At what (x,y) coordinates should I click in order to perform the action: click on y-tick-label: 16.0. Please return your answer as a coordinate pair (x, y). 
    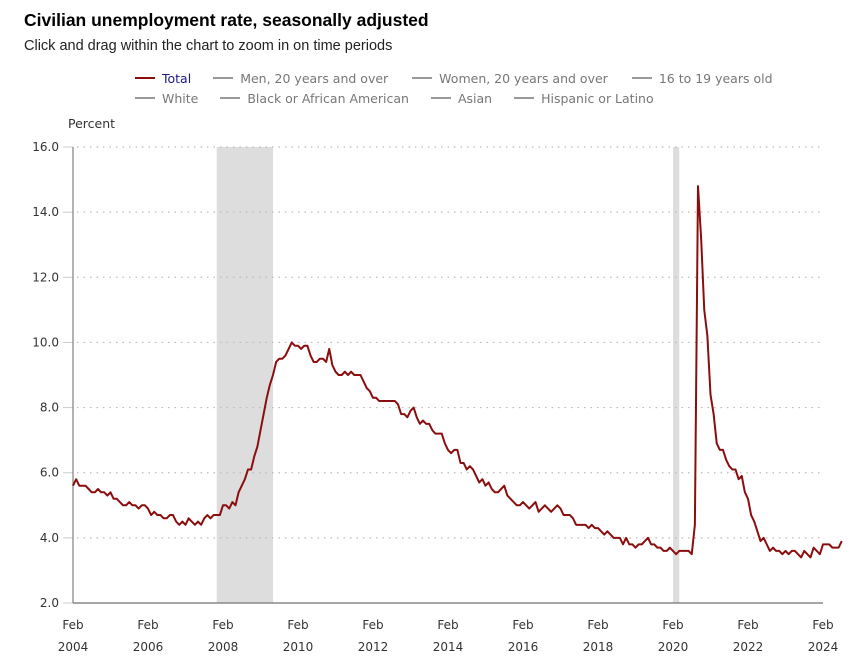
    Looking at the image, I should click on (45, 147).